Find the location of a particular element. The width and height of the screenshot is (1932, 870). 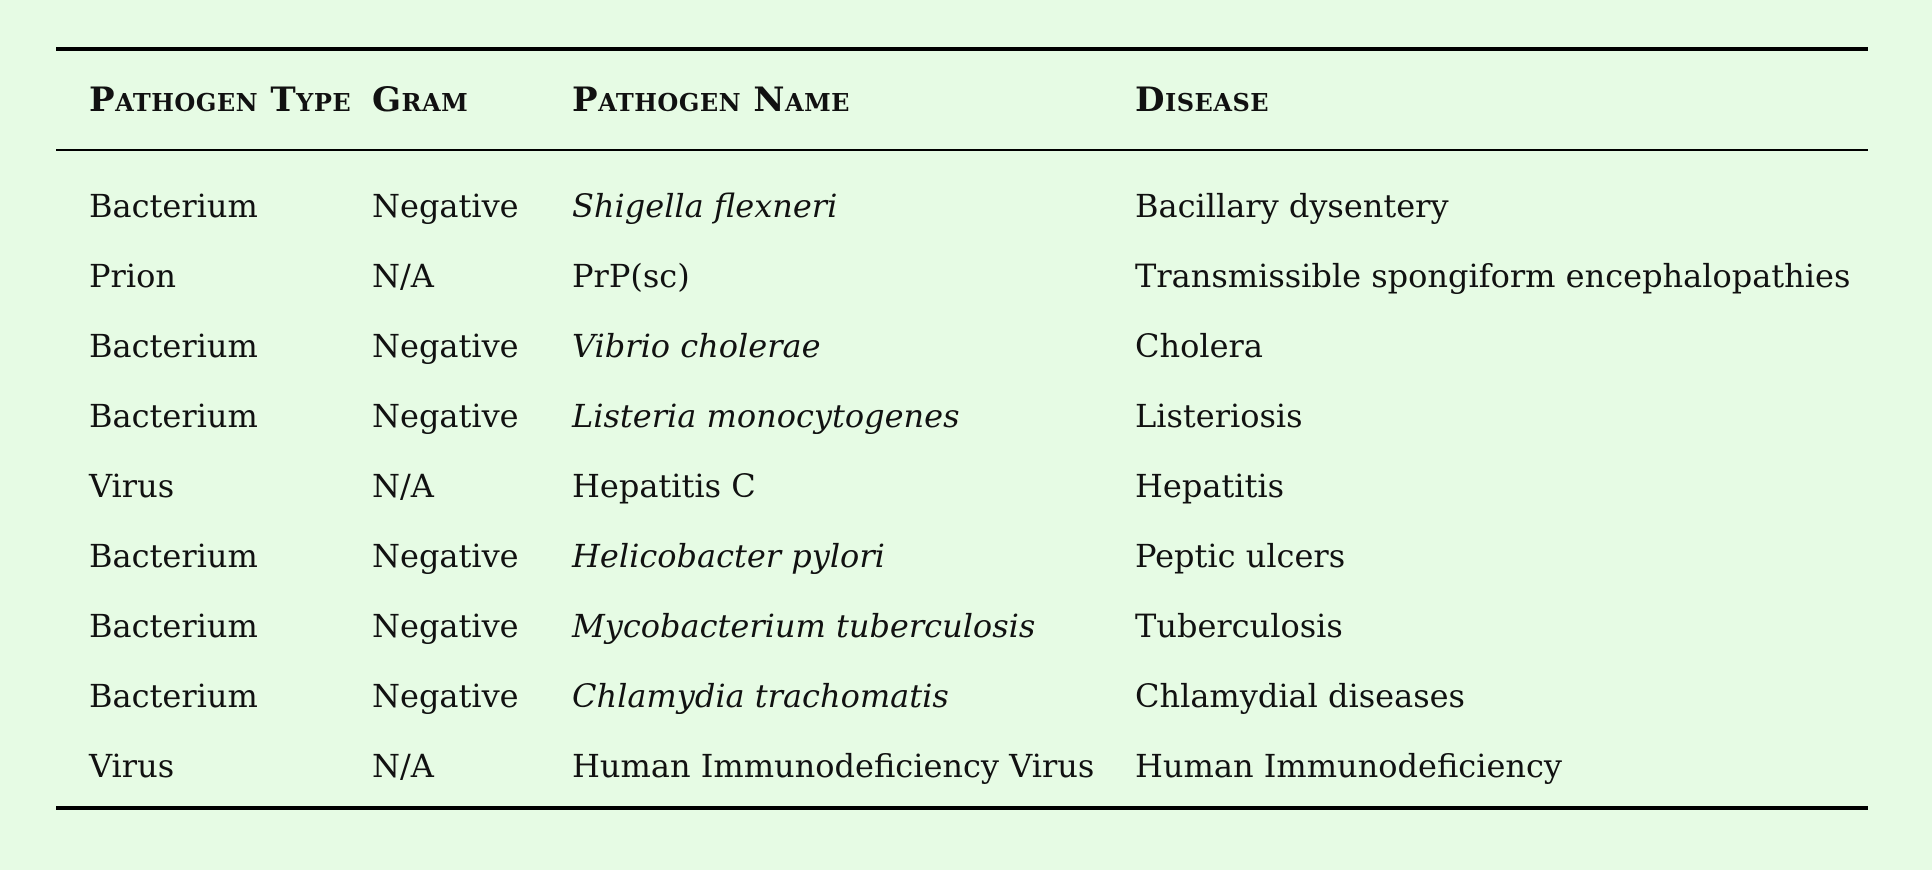

cell-pathogen-type: Prion is located at coordinates (132, 276).